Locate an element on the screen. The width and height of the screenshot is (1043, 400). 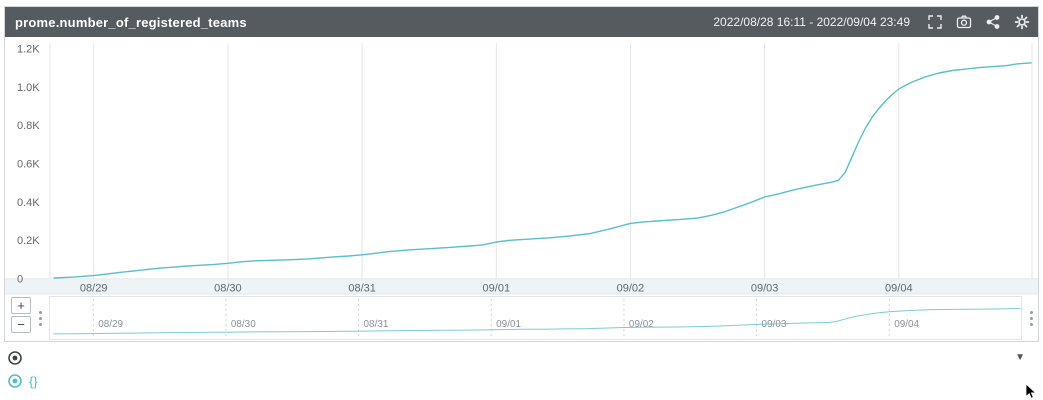
expand-icon is located at coordinates (935, 22).